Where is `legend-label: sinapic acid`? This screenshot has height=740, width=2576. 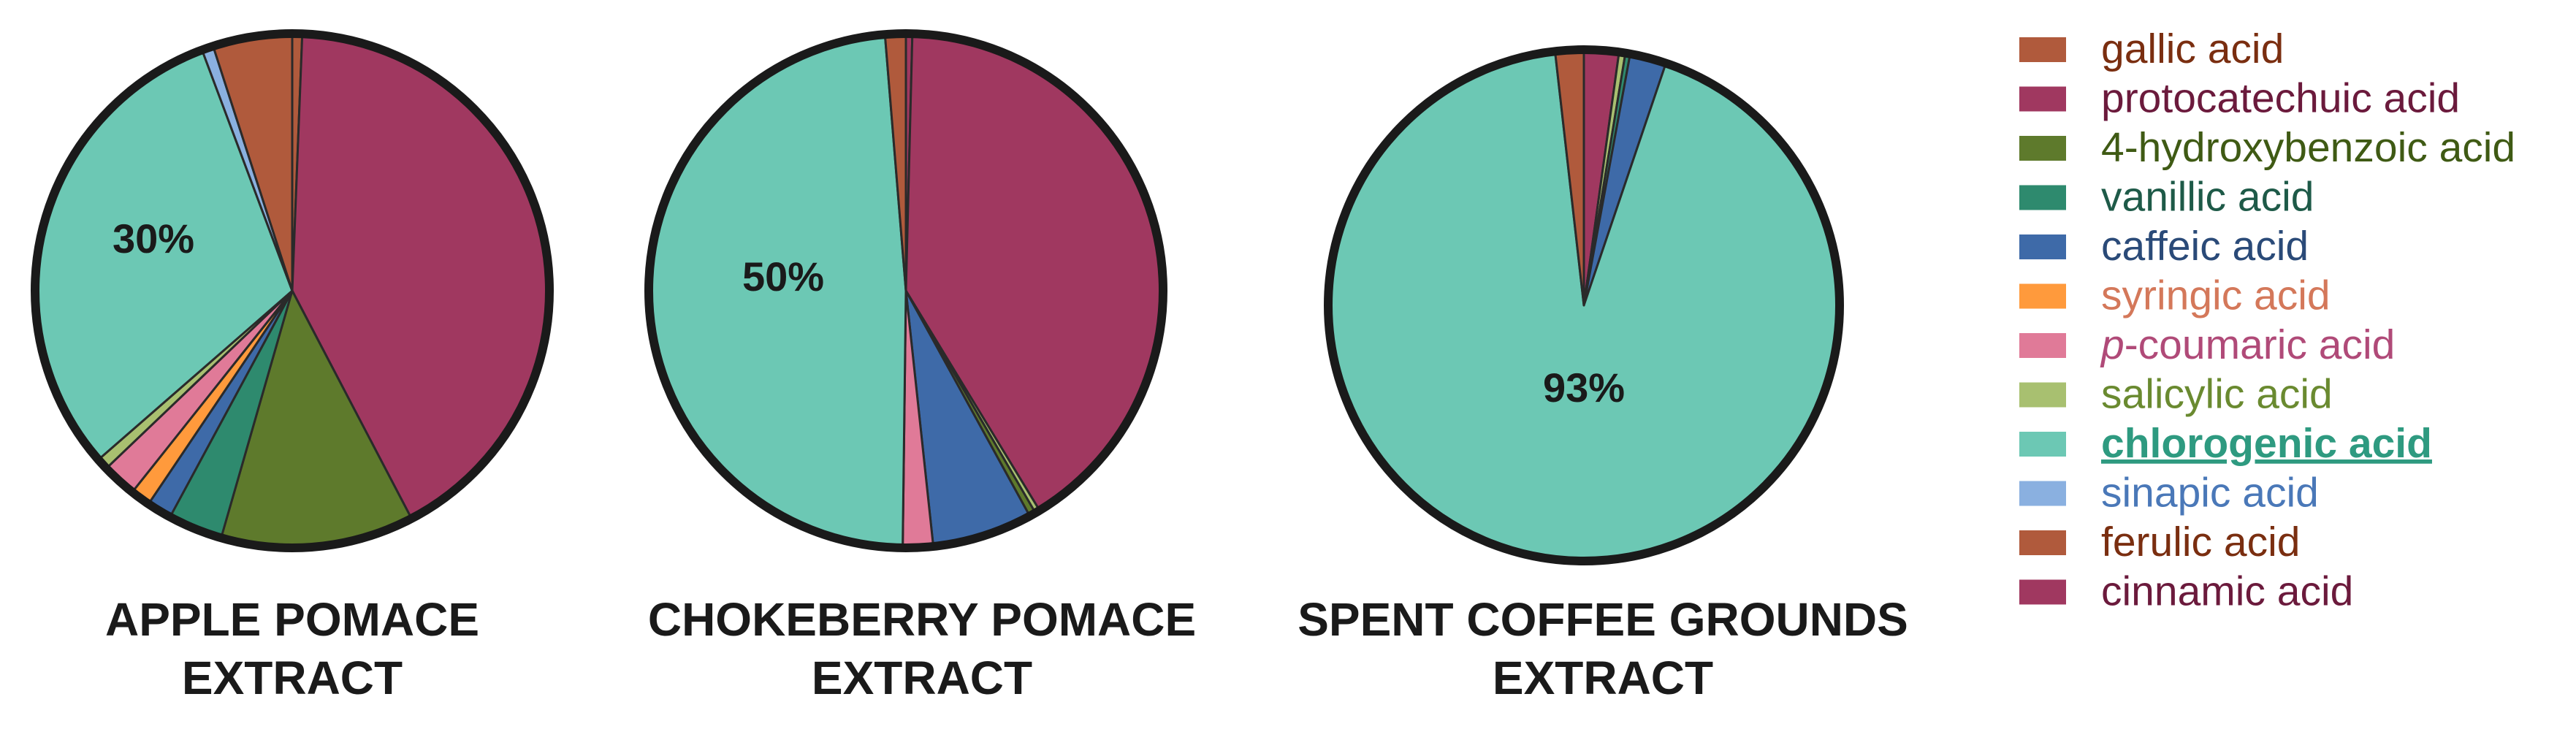 legend-label: sinapic acid is located at coordinates (2210, 493).